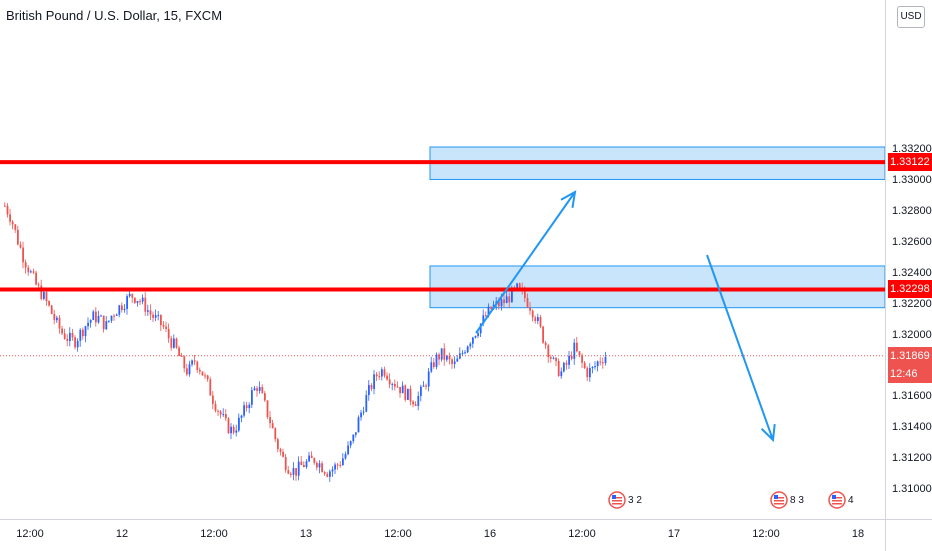  Describe the element at coordinates (912, 241) in the screenshot. I see `price-tick-label: 1.32600` at that location.